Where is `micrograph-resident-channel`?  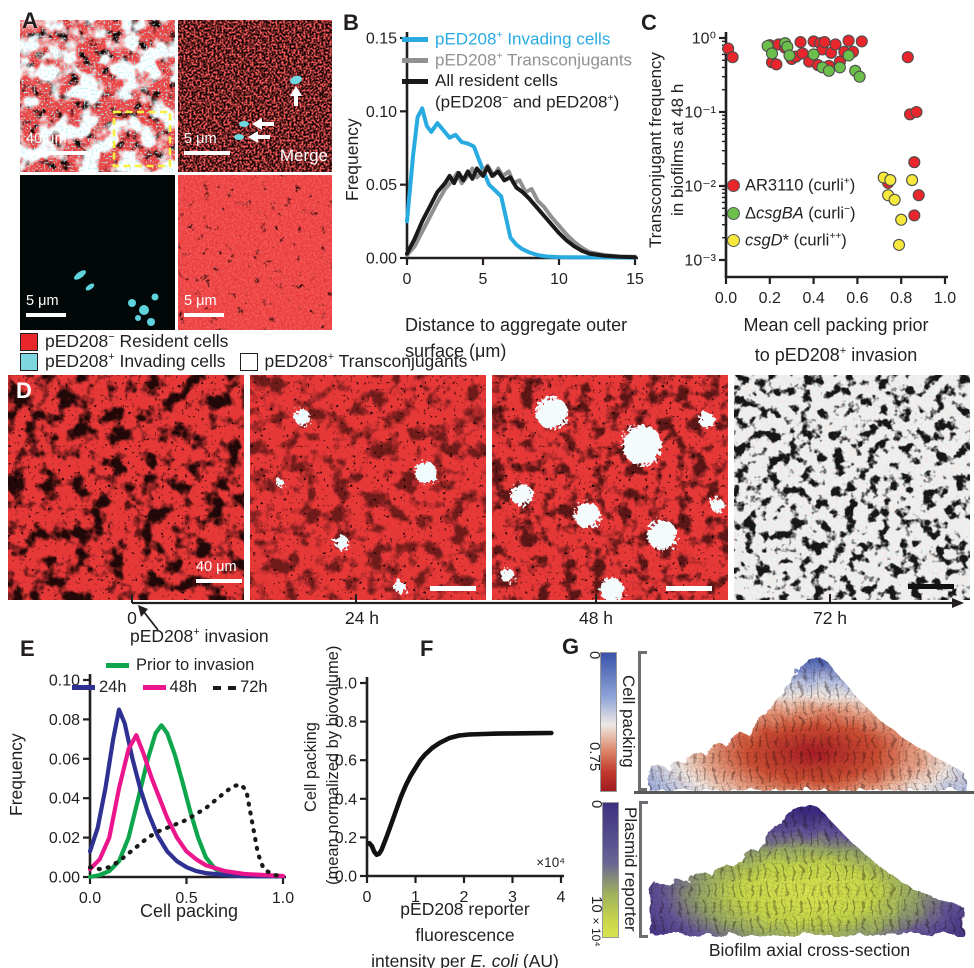 micrograph-resident-channel is located at coordinates (255, 252).